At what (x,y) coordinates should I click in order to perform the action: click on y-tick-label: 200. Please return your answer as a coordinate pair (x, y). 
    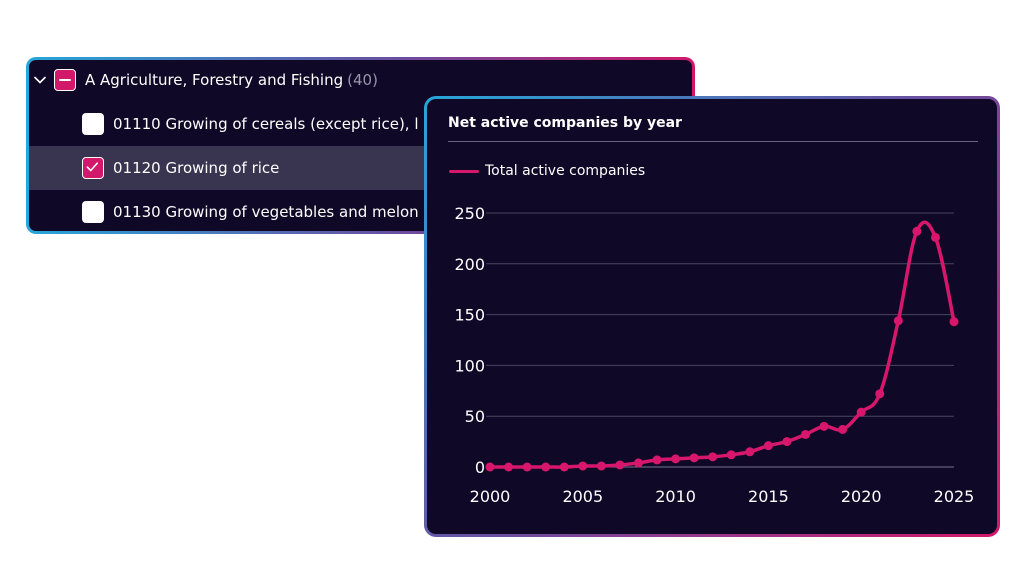
    Looking at the image, I should click on (469, 264).